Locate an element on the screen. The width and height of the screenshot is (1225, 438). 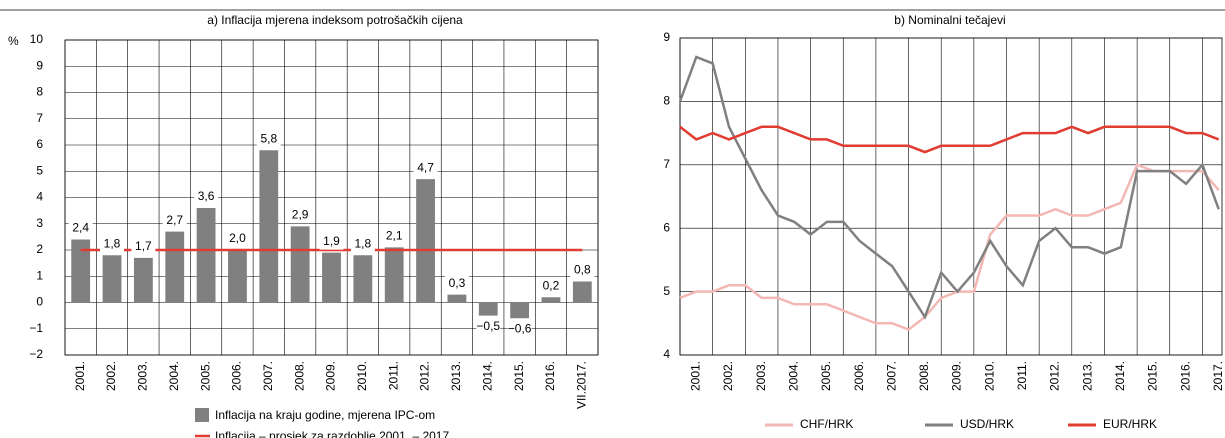
series-line is located at coordinates (949, 139).